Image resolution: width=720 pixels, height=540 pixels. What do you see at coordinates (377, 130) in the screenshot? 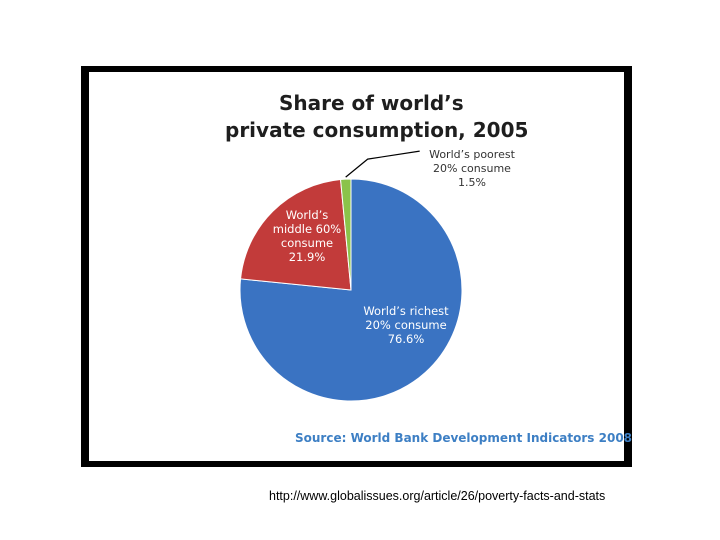
I see `chart-title-line-2: private consumption, 2005` at bounding box center [377, 130].